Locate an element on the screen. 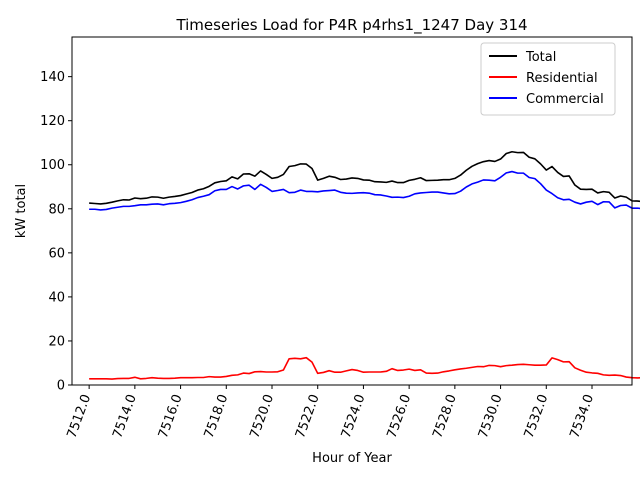 This screenshot has width=640, height=480. legend-label-residential: Residential is located at coordinates (562, 78).